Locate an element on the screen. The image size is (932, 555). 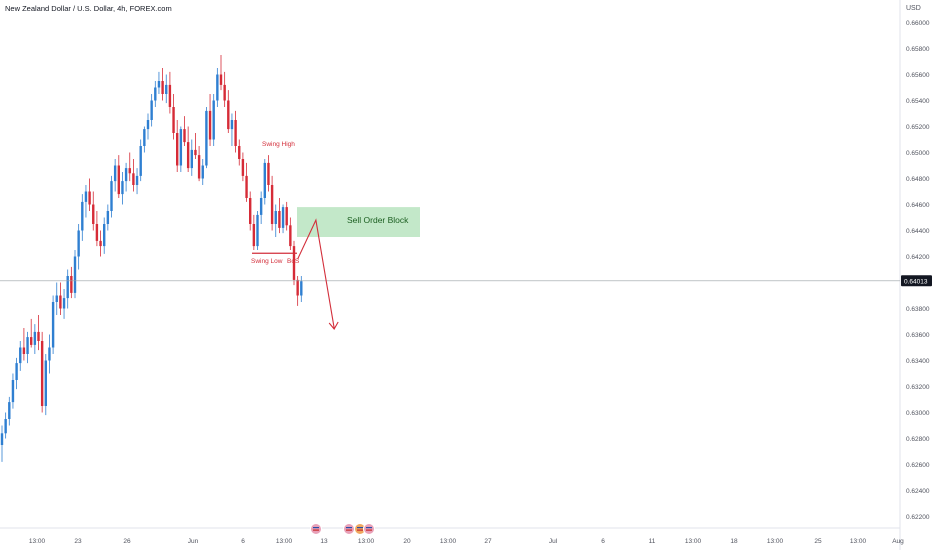
price-tick-label: 0.63400 is located at coordinates (918, 361).